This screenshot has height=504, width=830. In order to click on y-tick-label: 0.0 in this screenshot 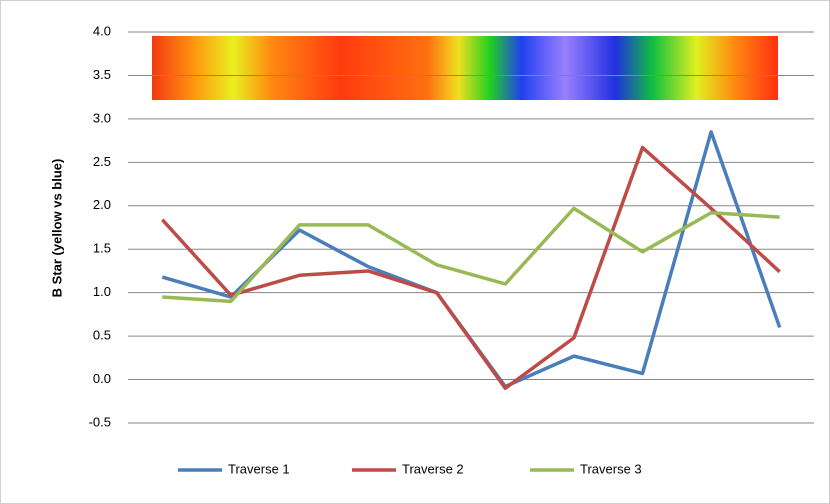, I will do `click(102, 378)`.